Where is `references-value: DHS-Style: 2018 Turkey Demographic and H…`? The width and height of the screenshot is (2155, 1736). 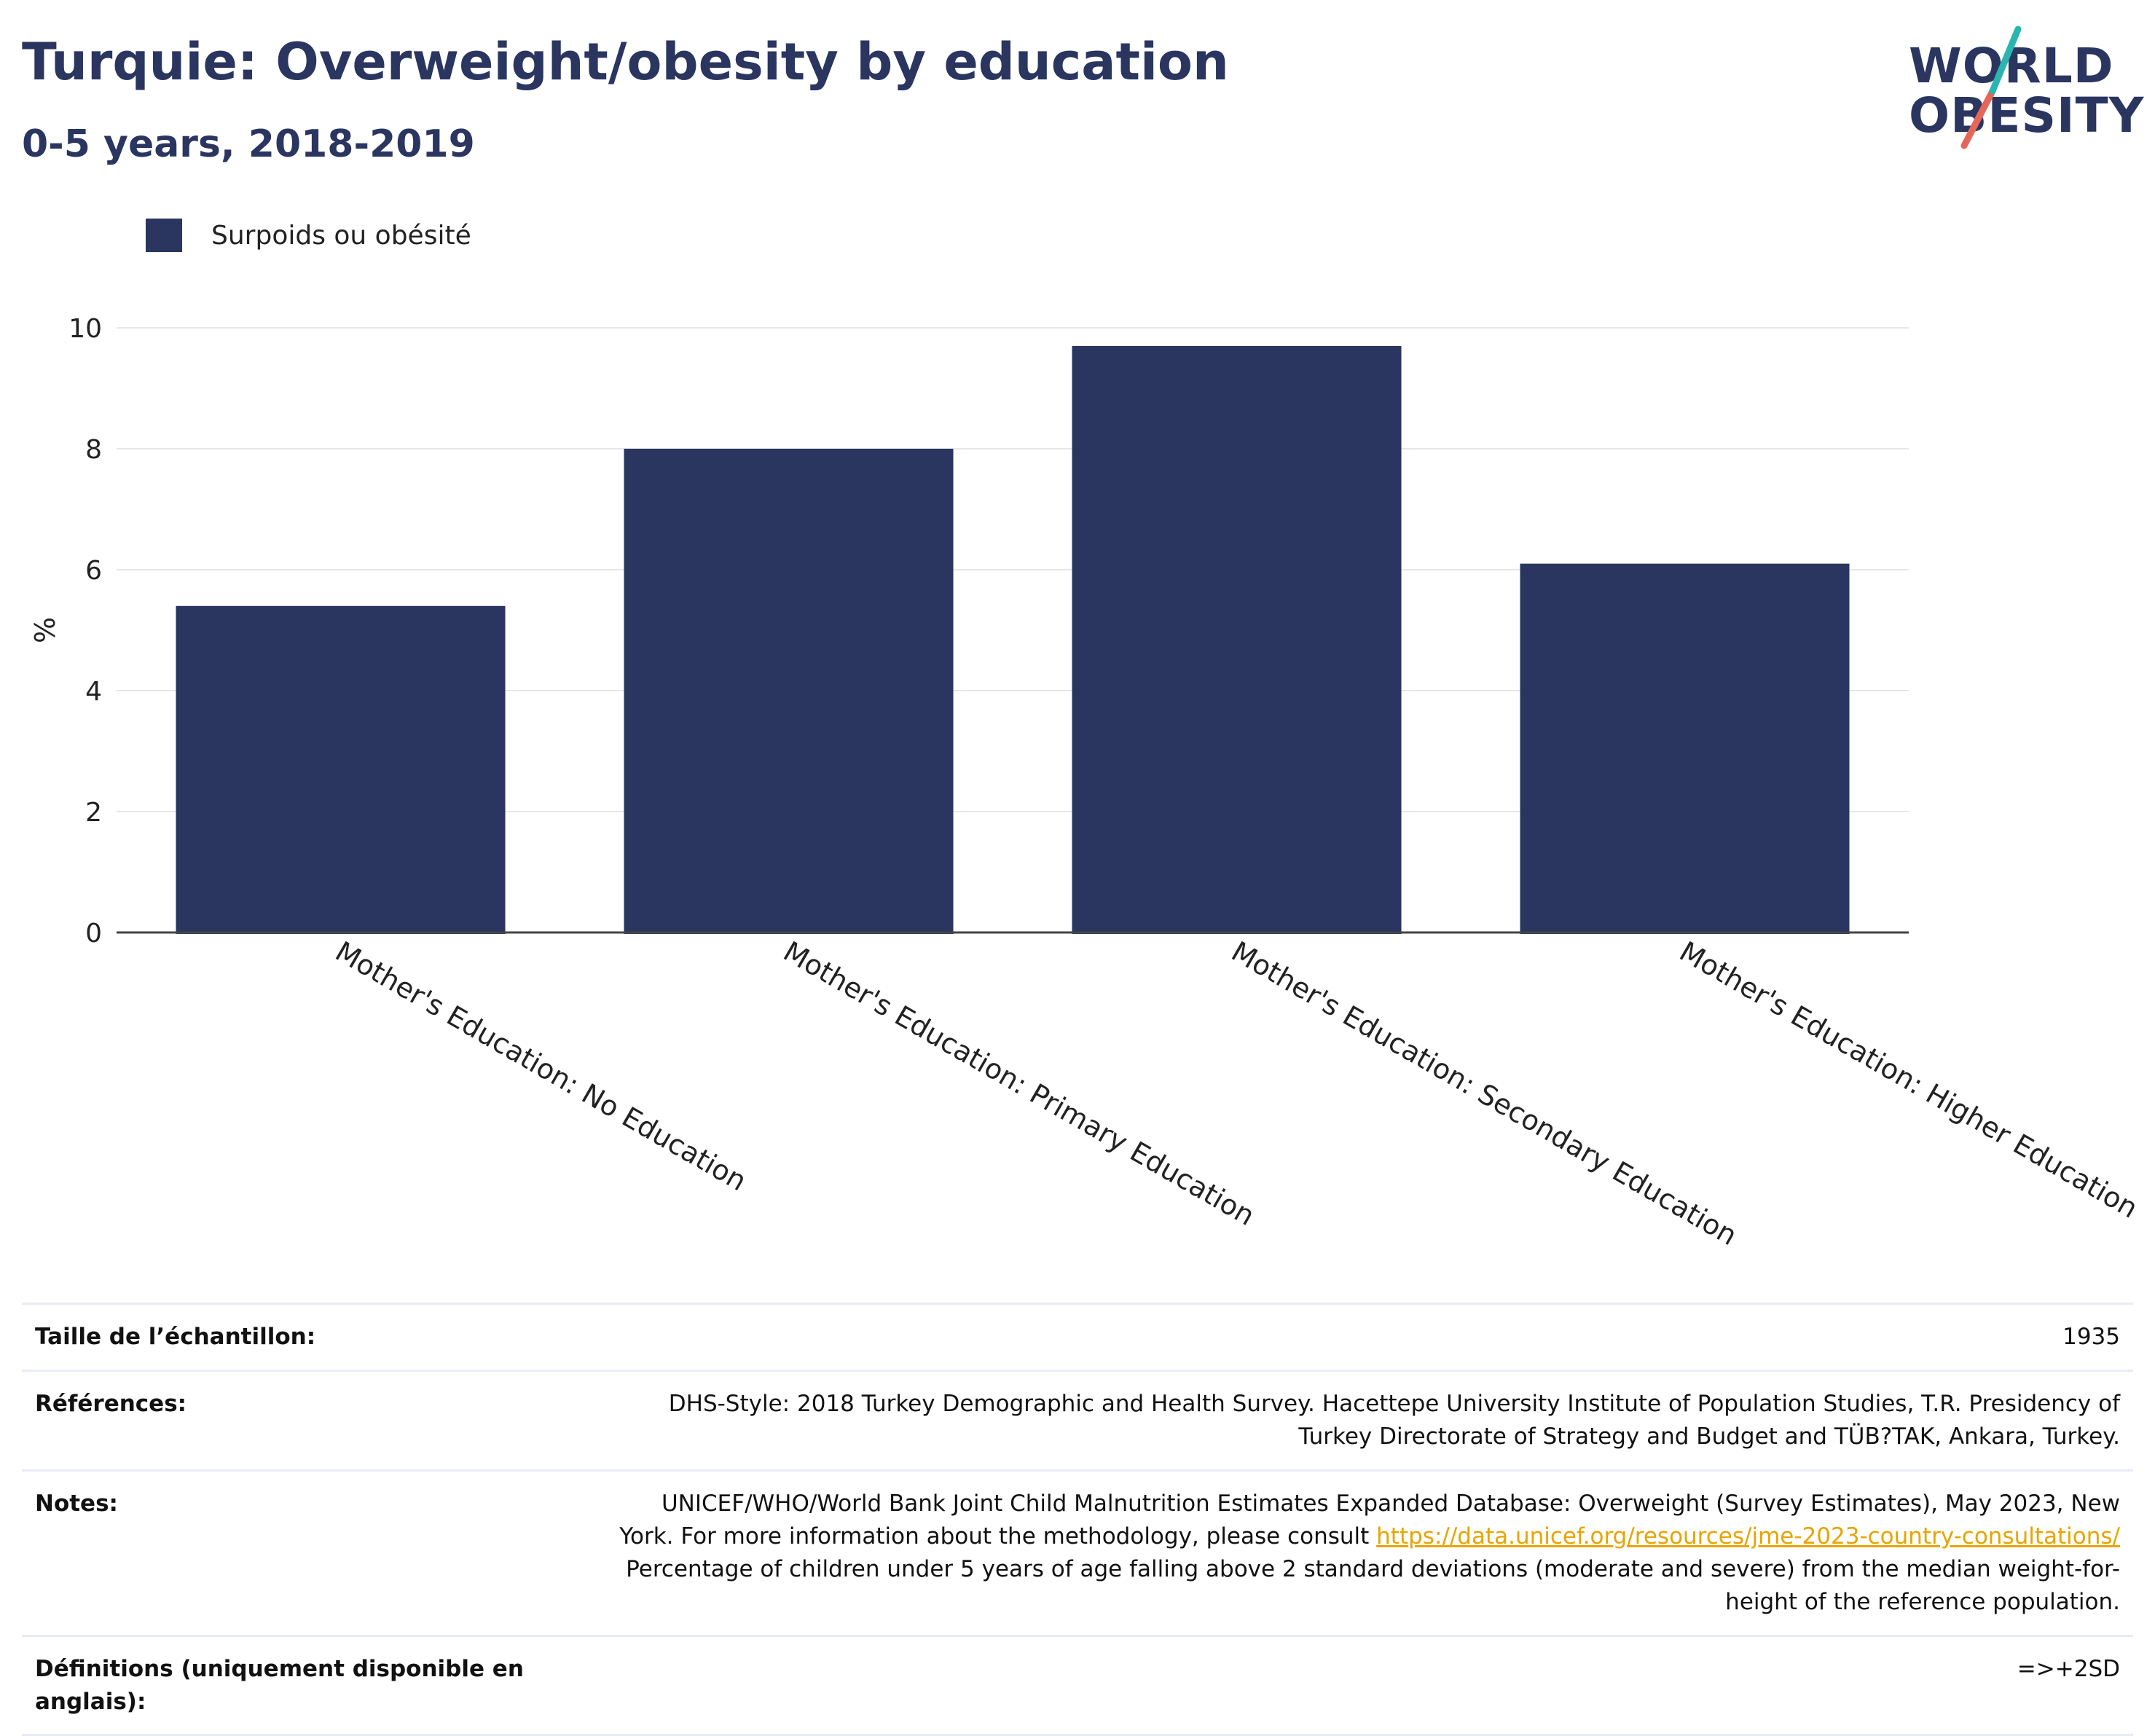
references-value: DHS-Style: 2018 Turkey Demographic and H… is located at coordinates (1325, 1420).